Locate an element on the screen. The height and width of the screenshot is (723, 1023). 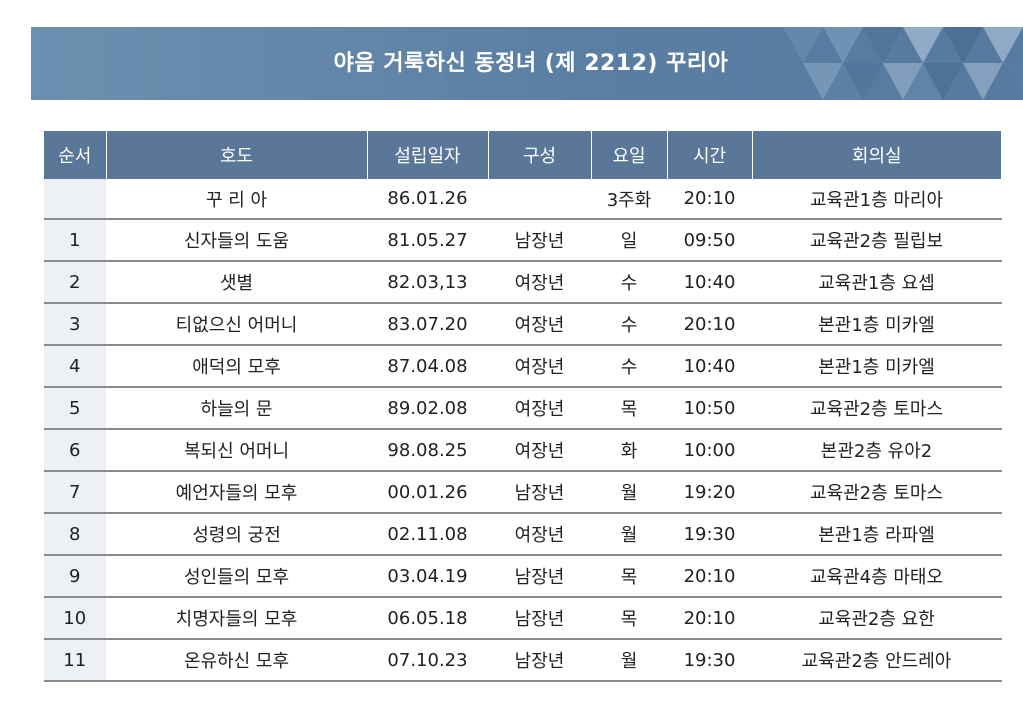
composition-cell is located at coordinates (540, 199).